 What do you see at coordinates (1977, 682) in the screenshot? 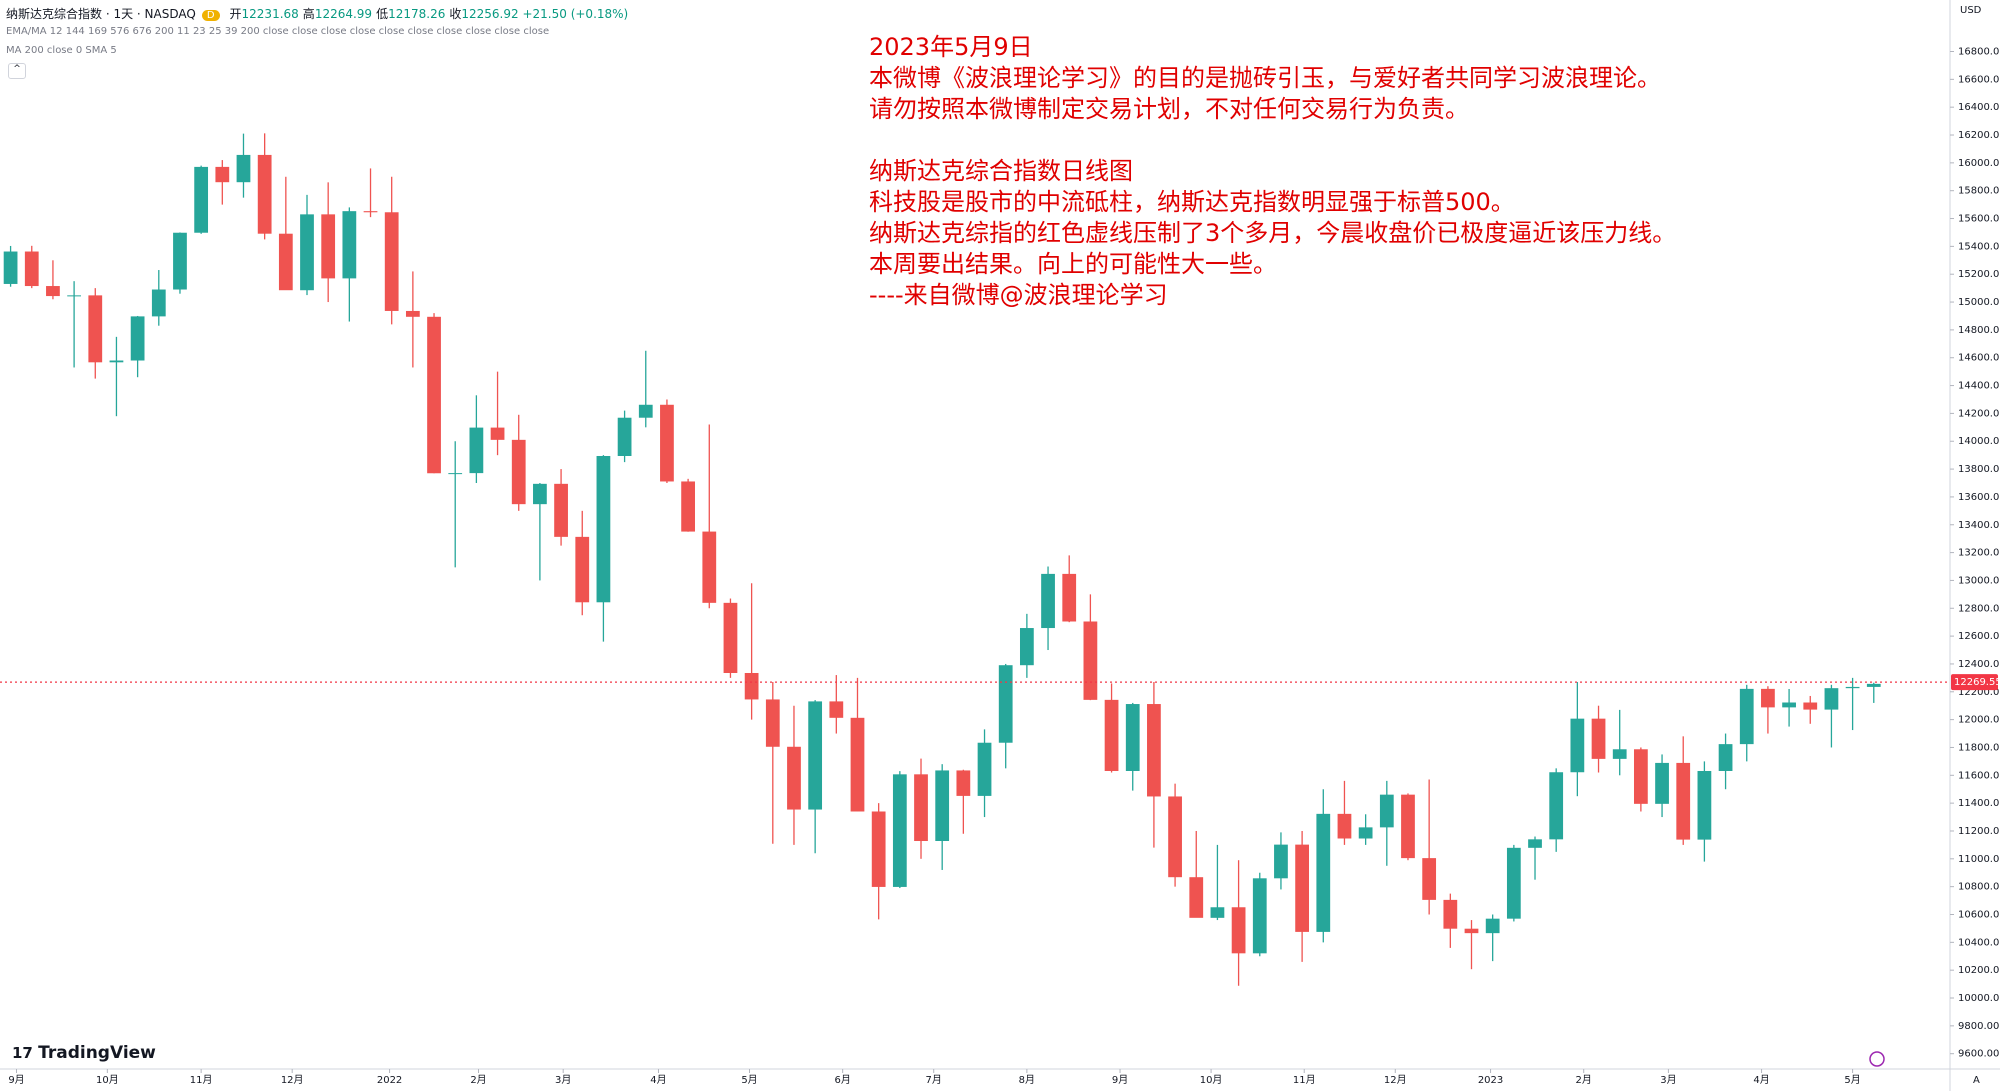
I see `last-price-label: 12269.55` at bounding box center [1977, 682].